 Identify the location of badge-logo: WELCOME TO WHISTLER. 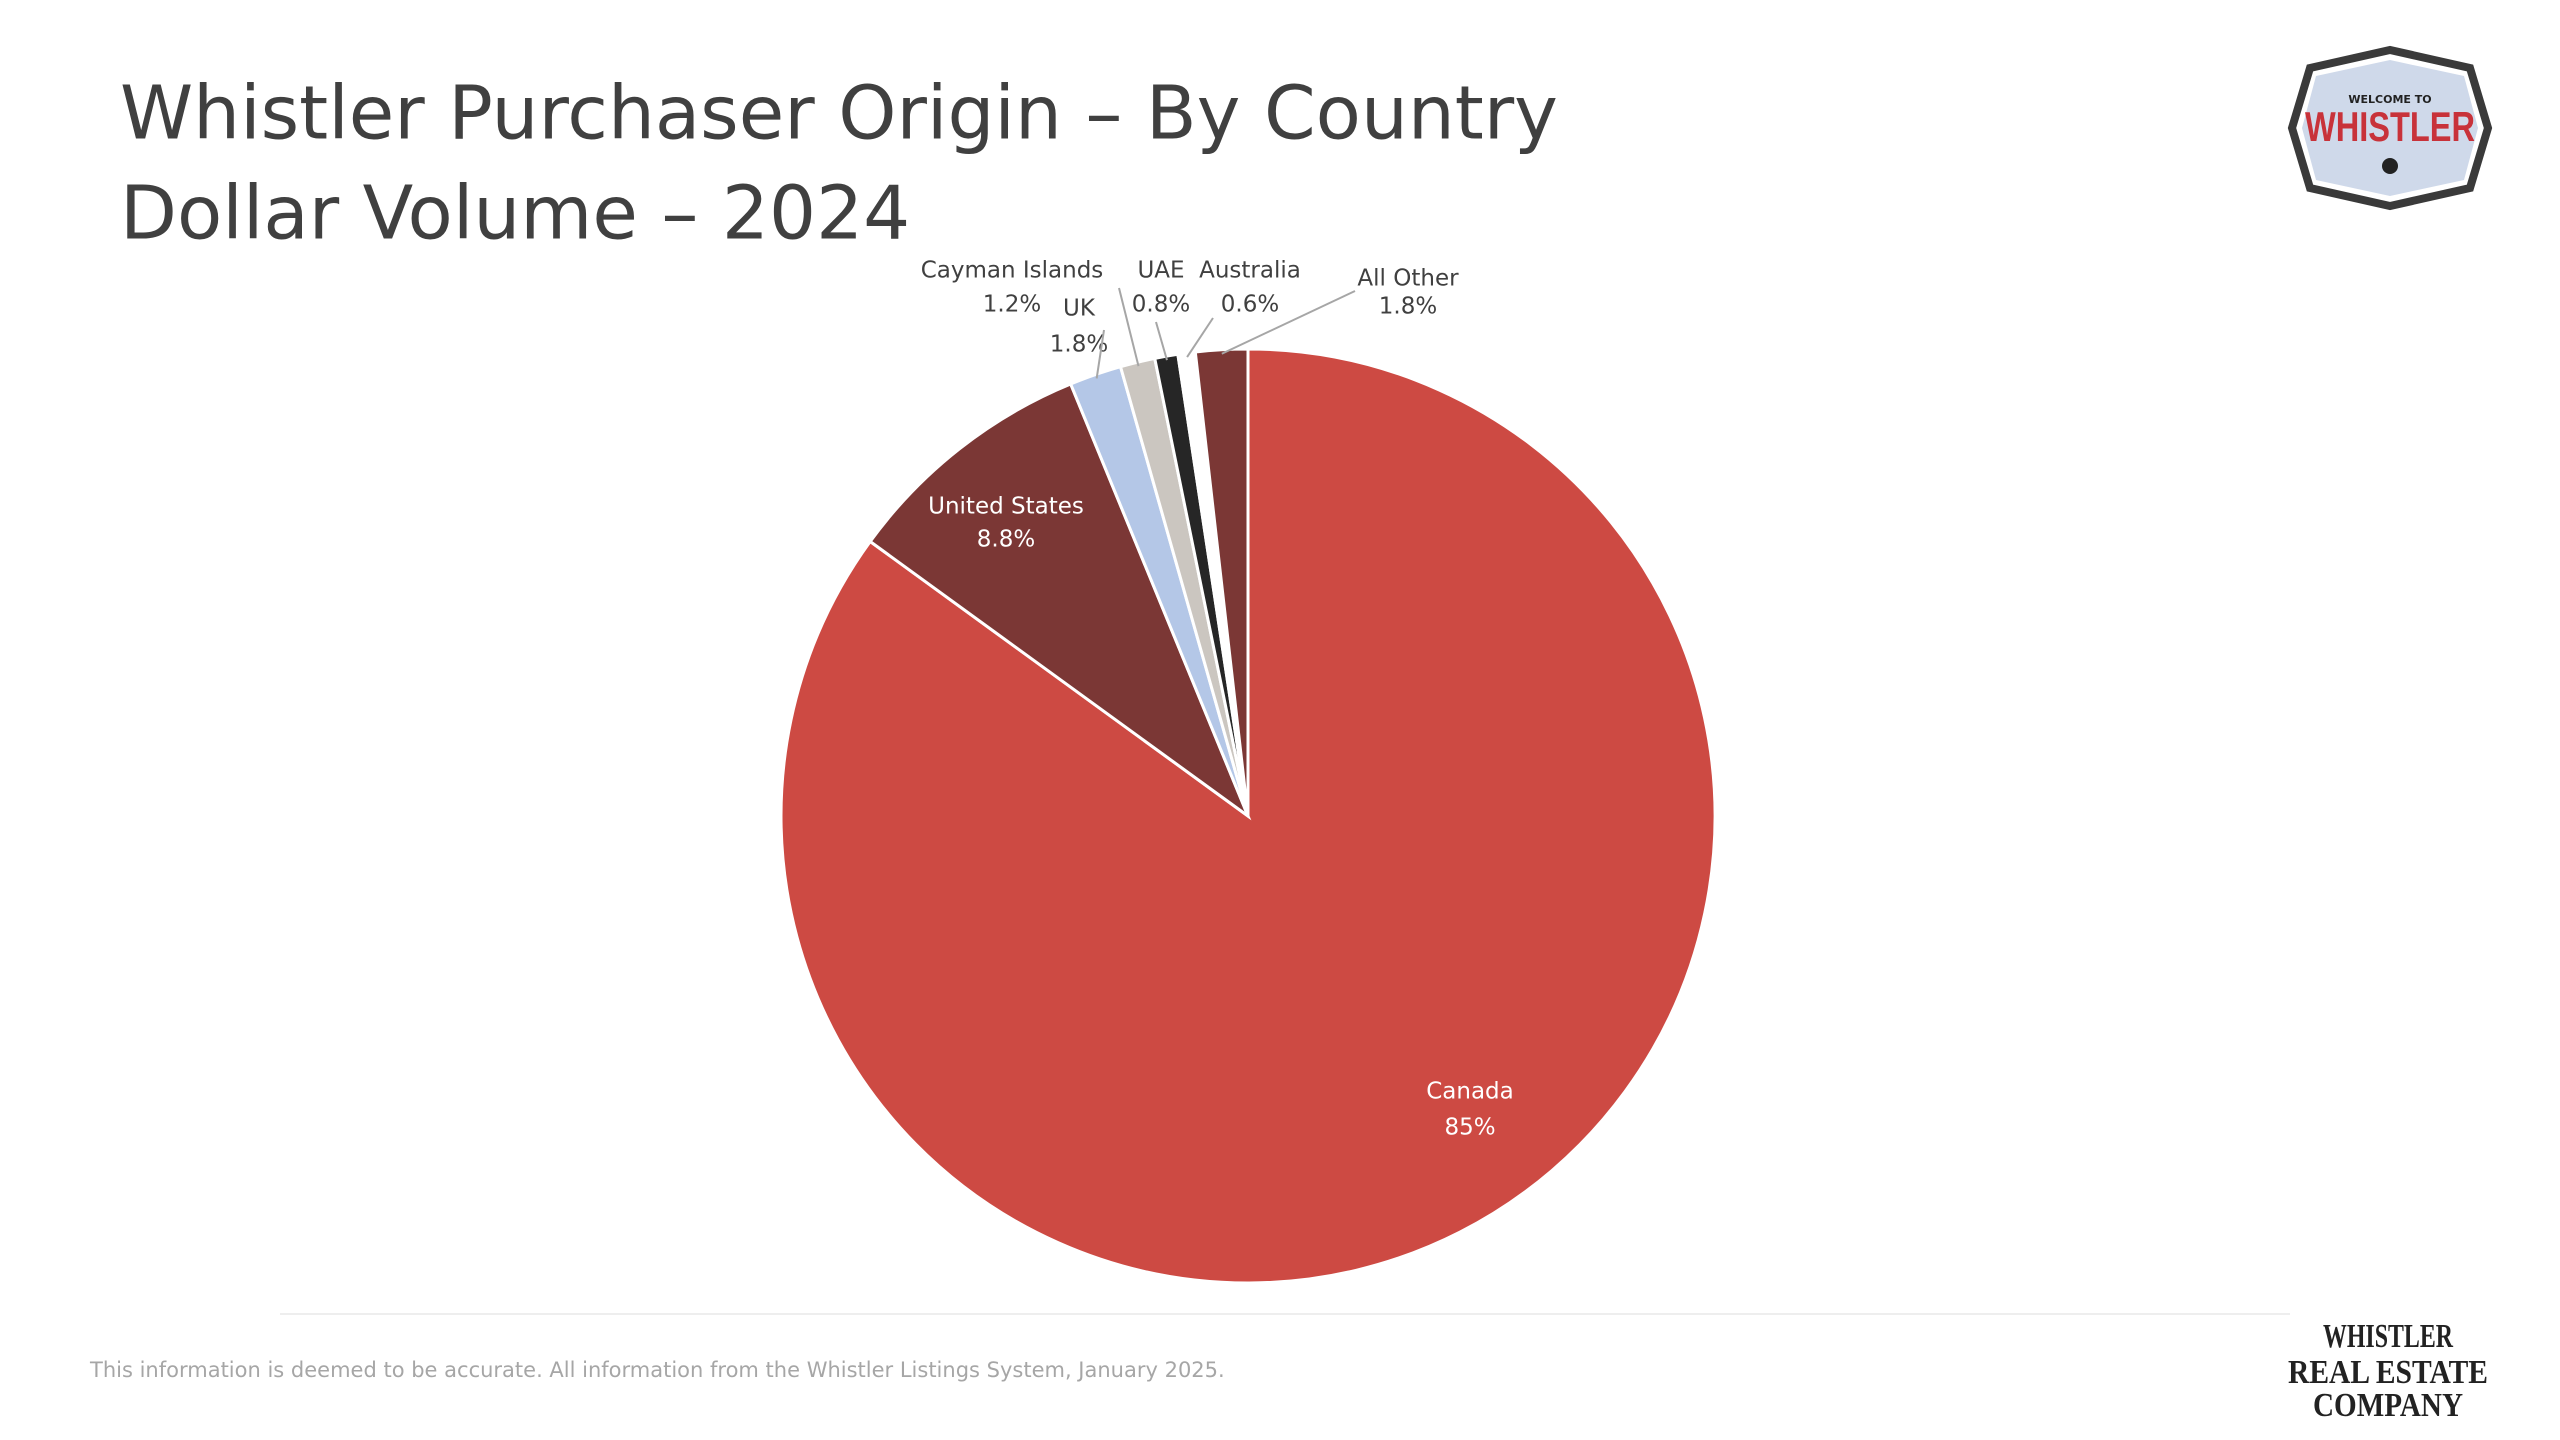
(2390, 128).